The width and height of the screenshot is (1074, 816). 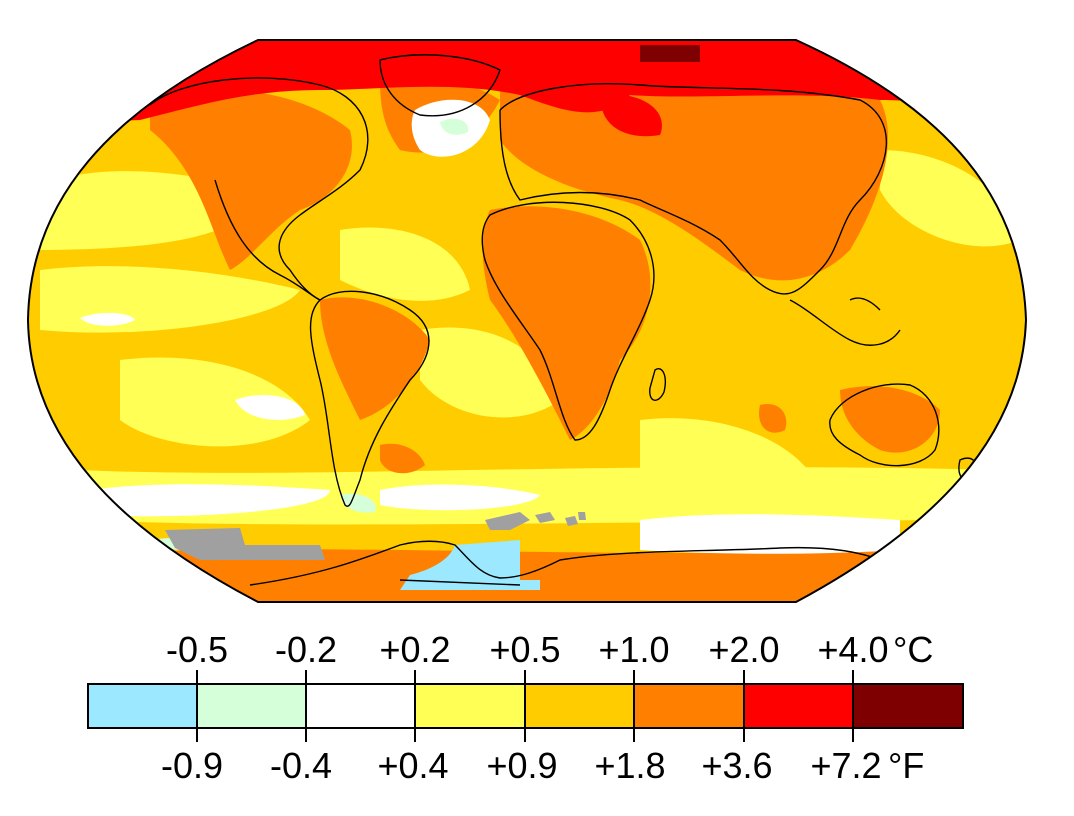 What do you see at coordinates (301, 765) in the screenshot?
I see `fahrenheit-tick-label: -0.4` at bounding box center [301, 765].